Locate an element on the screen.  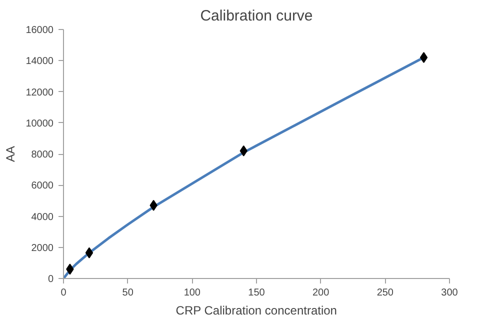
y-tick-label: 14000 is located at coordinates (40, 62).